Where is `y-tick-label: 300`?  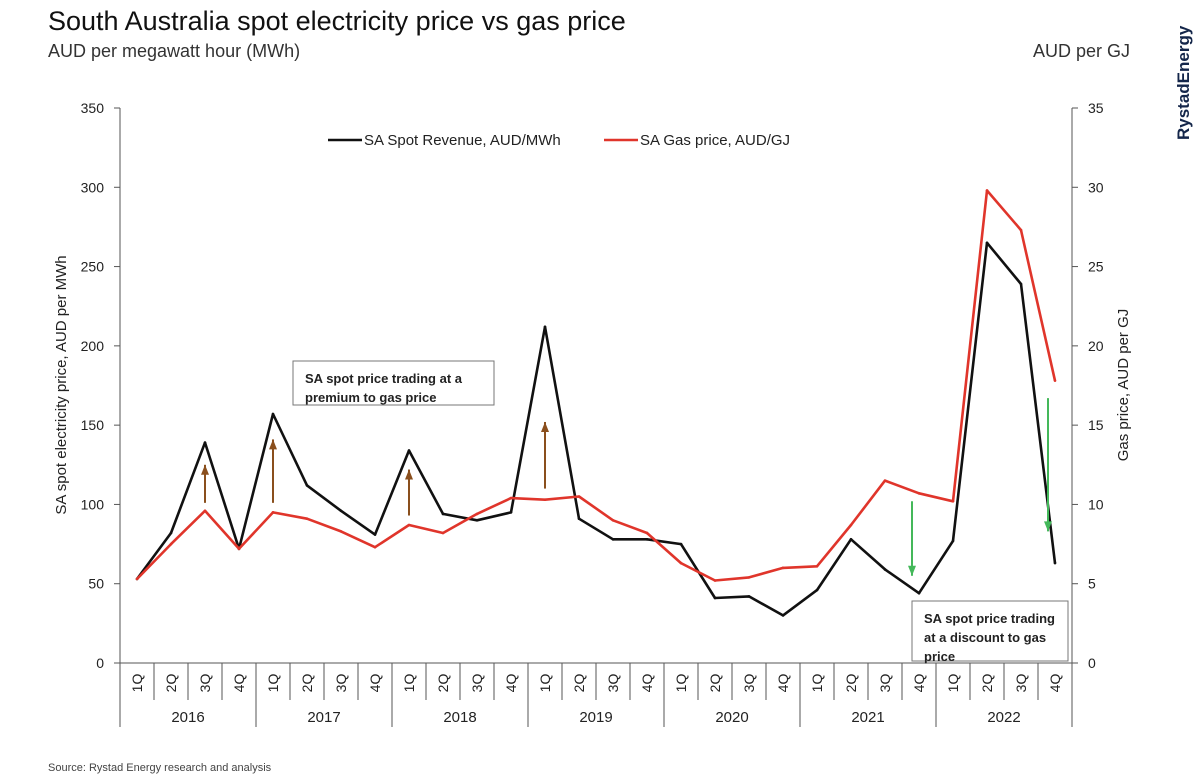 y-tick-label: 300 is located at coordinates (93, 187).